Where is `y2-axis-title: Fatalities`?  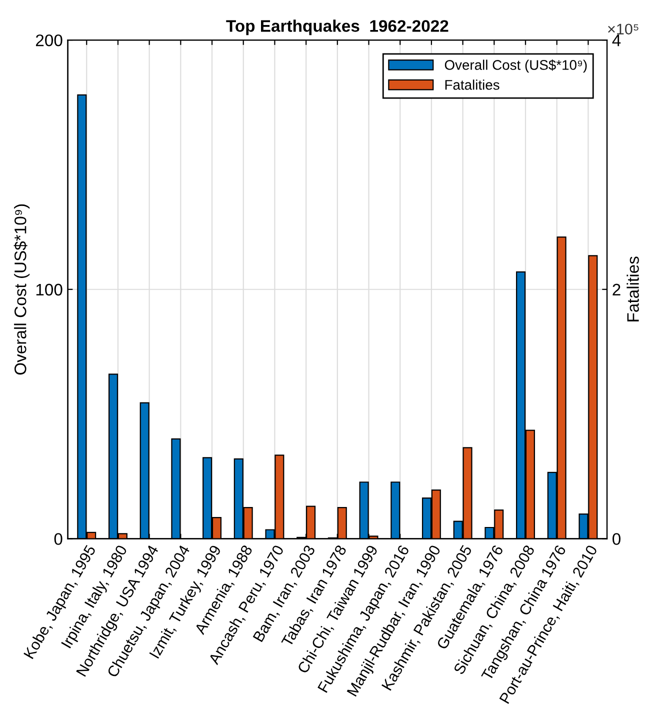 y2-axis-title: Fatalities is located at coordinates (632, 289).